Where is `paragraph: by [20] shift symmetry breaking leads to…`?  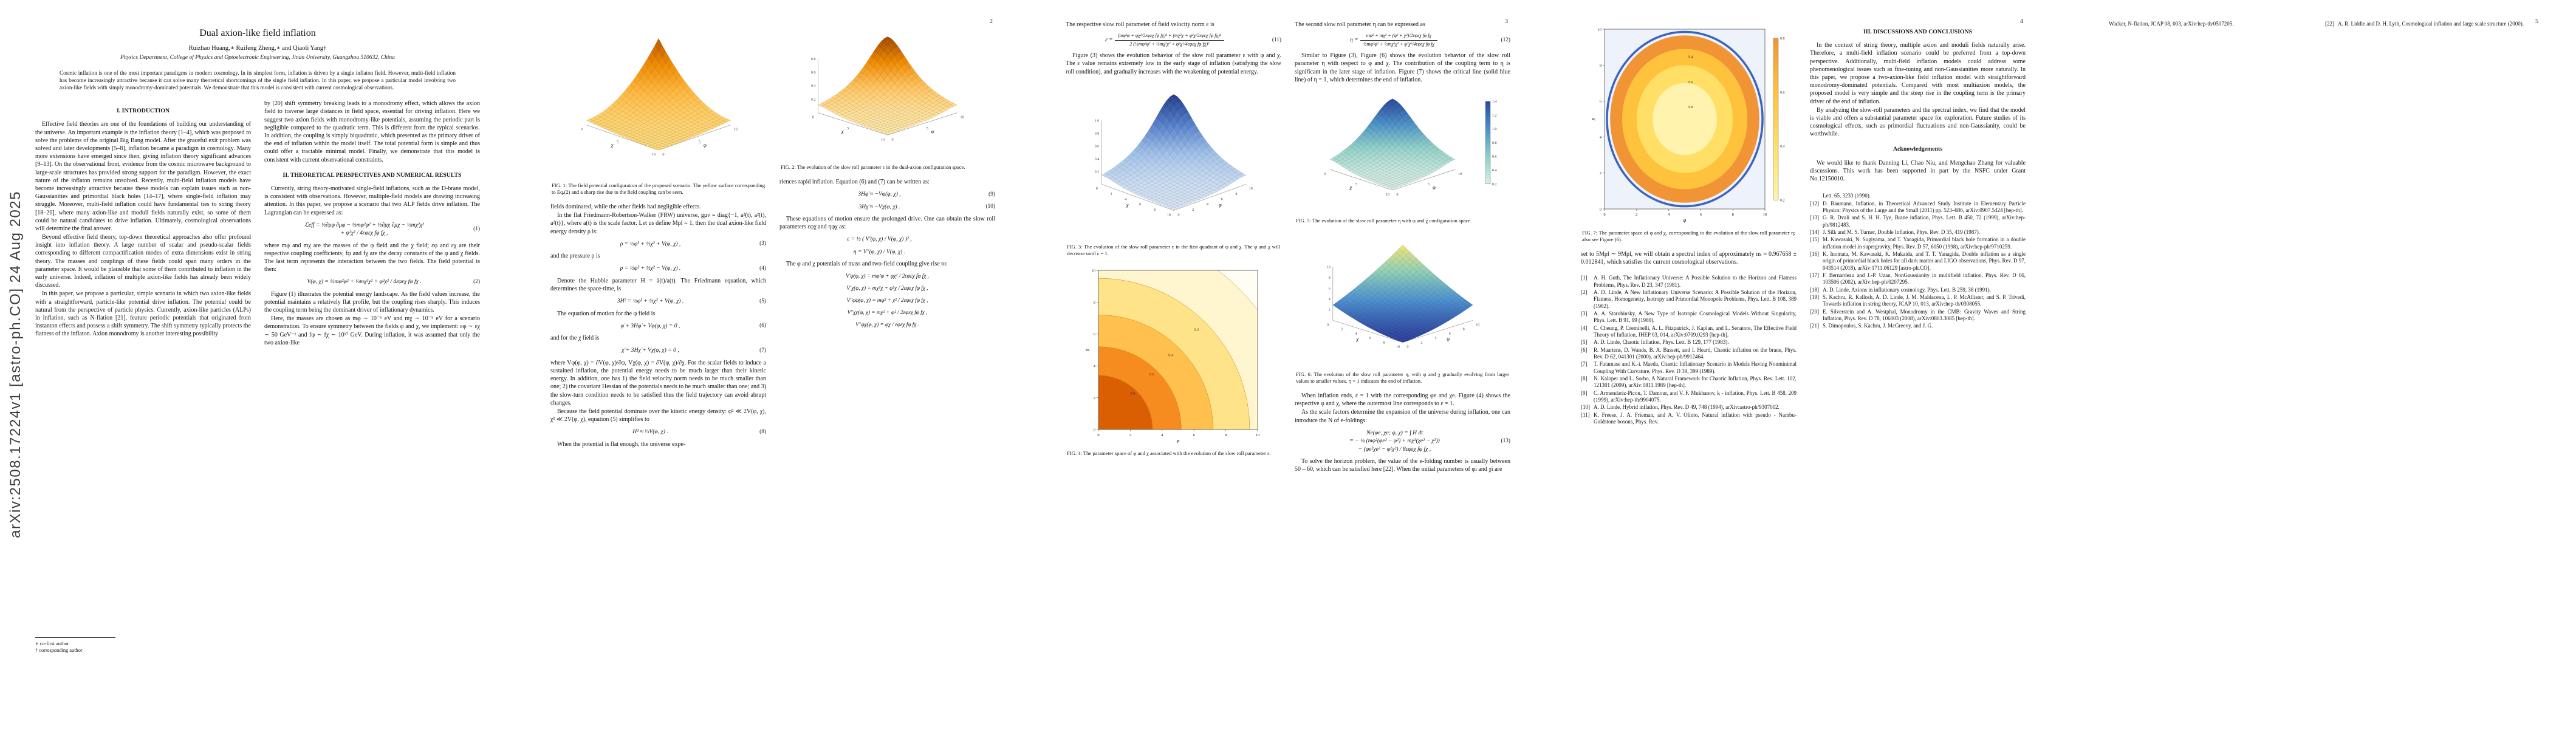 paragraph: by [20] shift symmetry breaking leads to… is located at coordinates (372, 131).